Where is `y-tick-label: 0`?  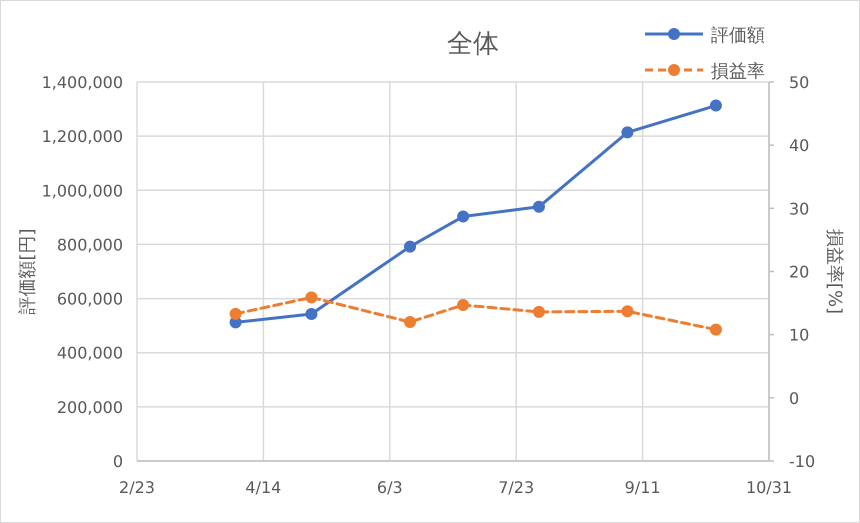
y-tick-label: 0 is located at coordinates (117, 461).